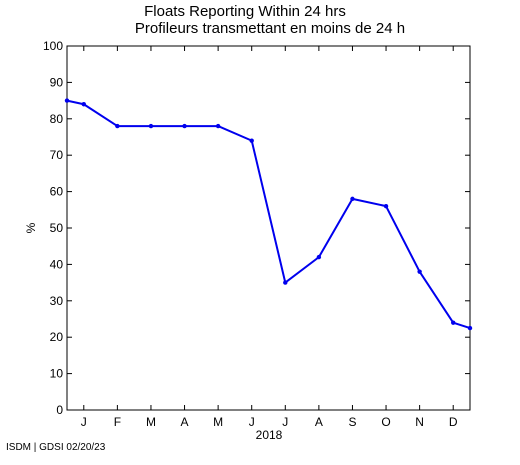 This screenshot has width=520, height=465. I want to click on y-tick-label: 80, so click(57, 119).